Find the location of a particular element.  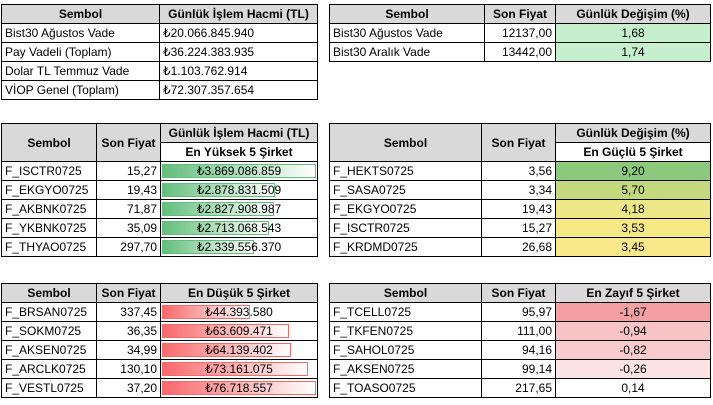

volume-value: ₺2.339.556.370 is located at coordinates (239, 247).